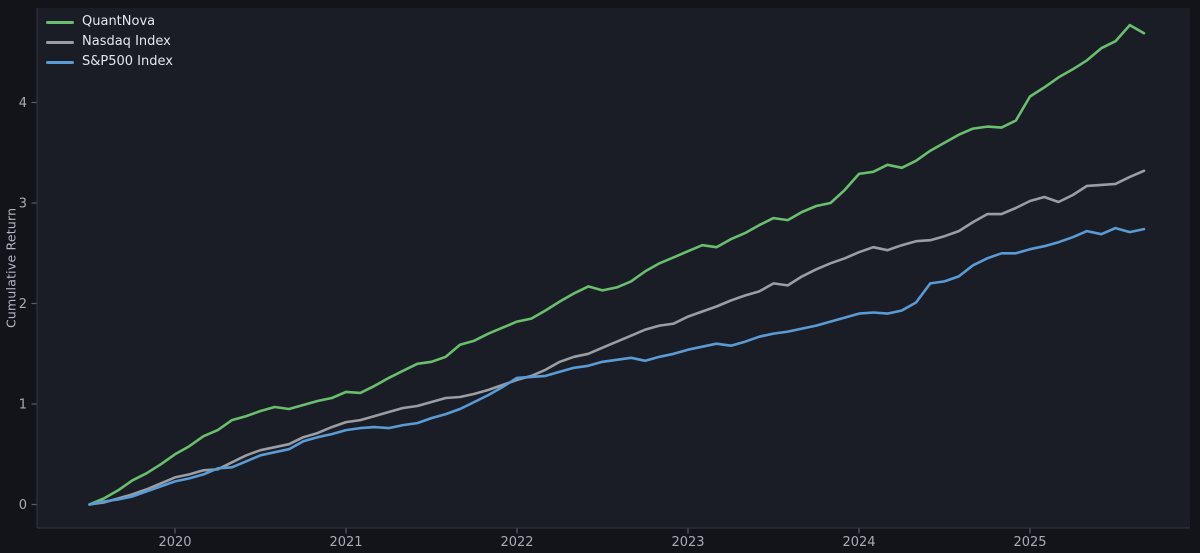 The height and width of the screenshot is (553, 1200). I want to click on y-tick-label: 3, so click(23, 204).